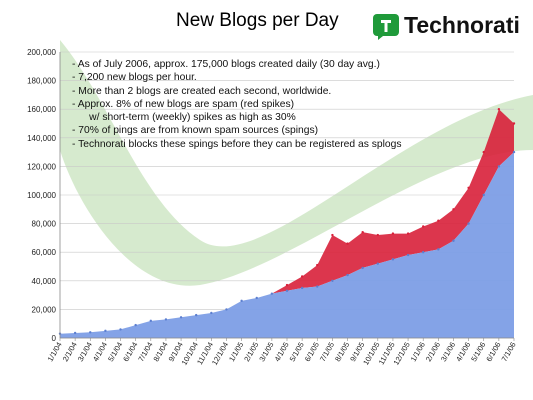 Image resolution: width=533 pixels, height=400 pixels. I want to click on y-tick-label: 180,000, so click(41, 81).